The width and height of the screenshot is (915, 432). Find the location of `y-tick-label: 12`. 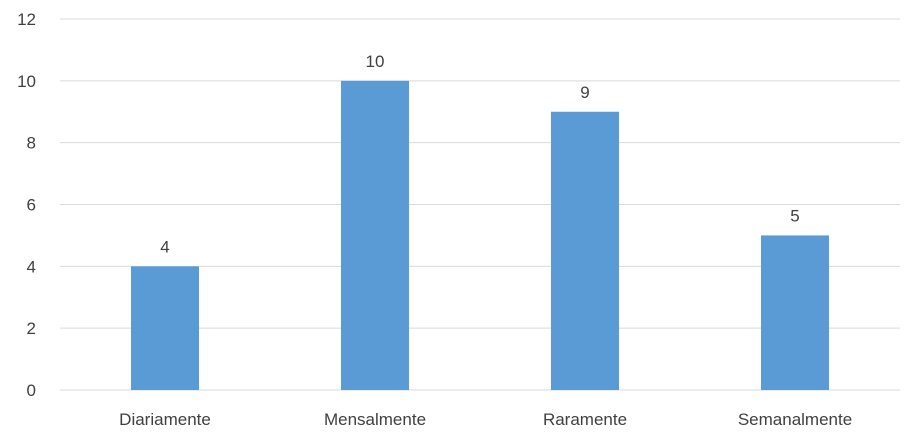

y-tick-label: 12 is located at coordinates (26, 19).